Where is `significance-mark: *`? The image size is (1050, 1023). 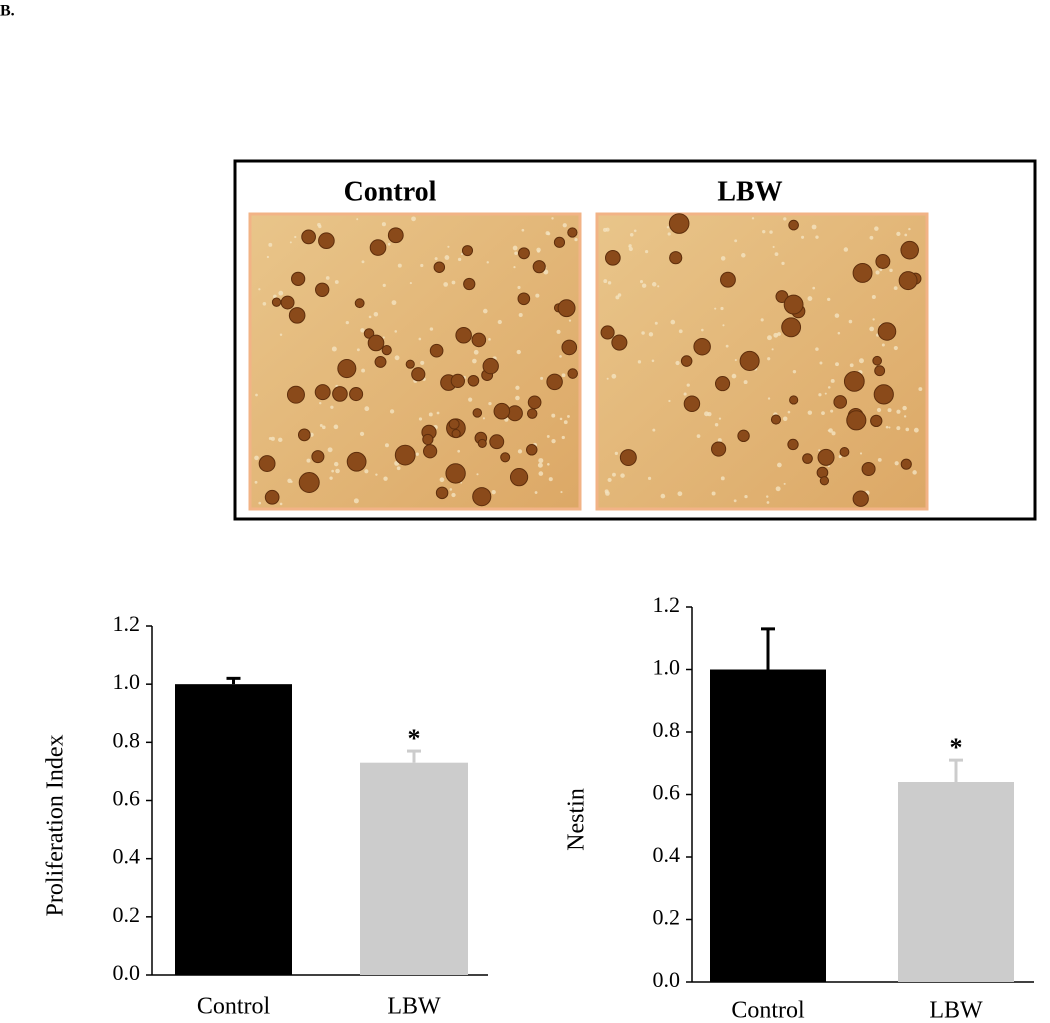 significance-mark: * is located at coordinates (956, 747).